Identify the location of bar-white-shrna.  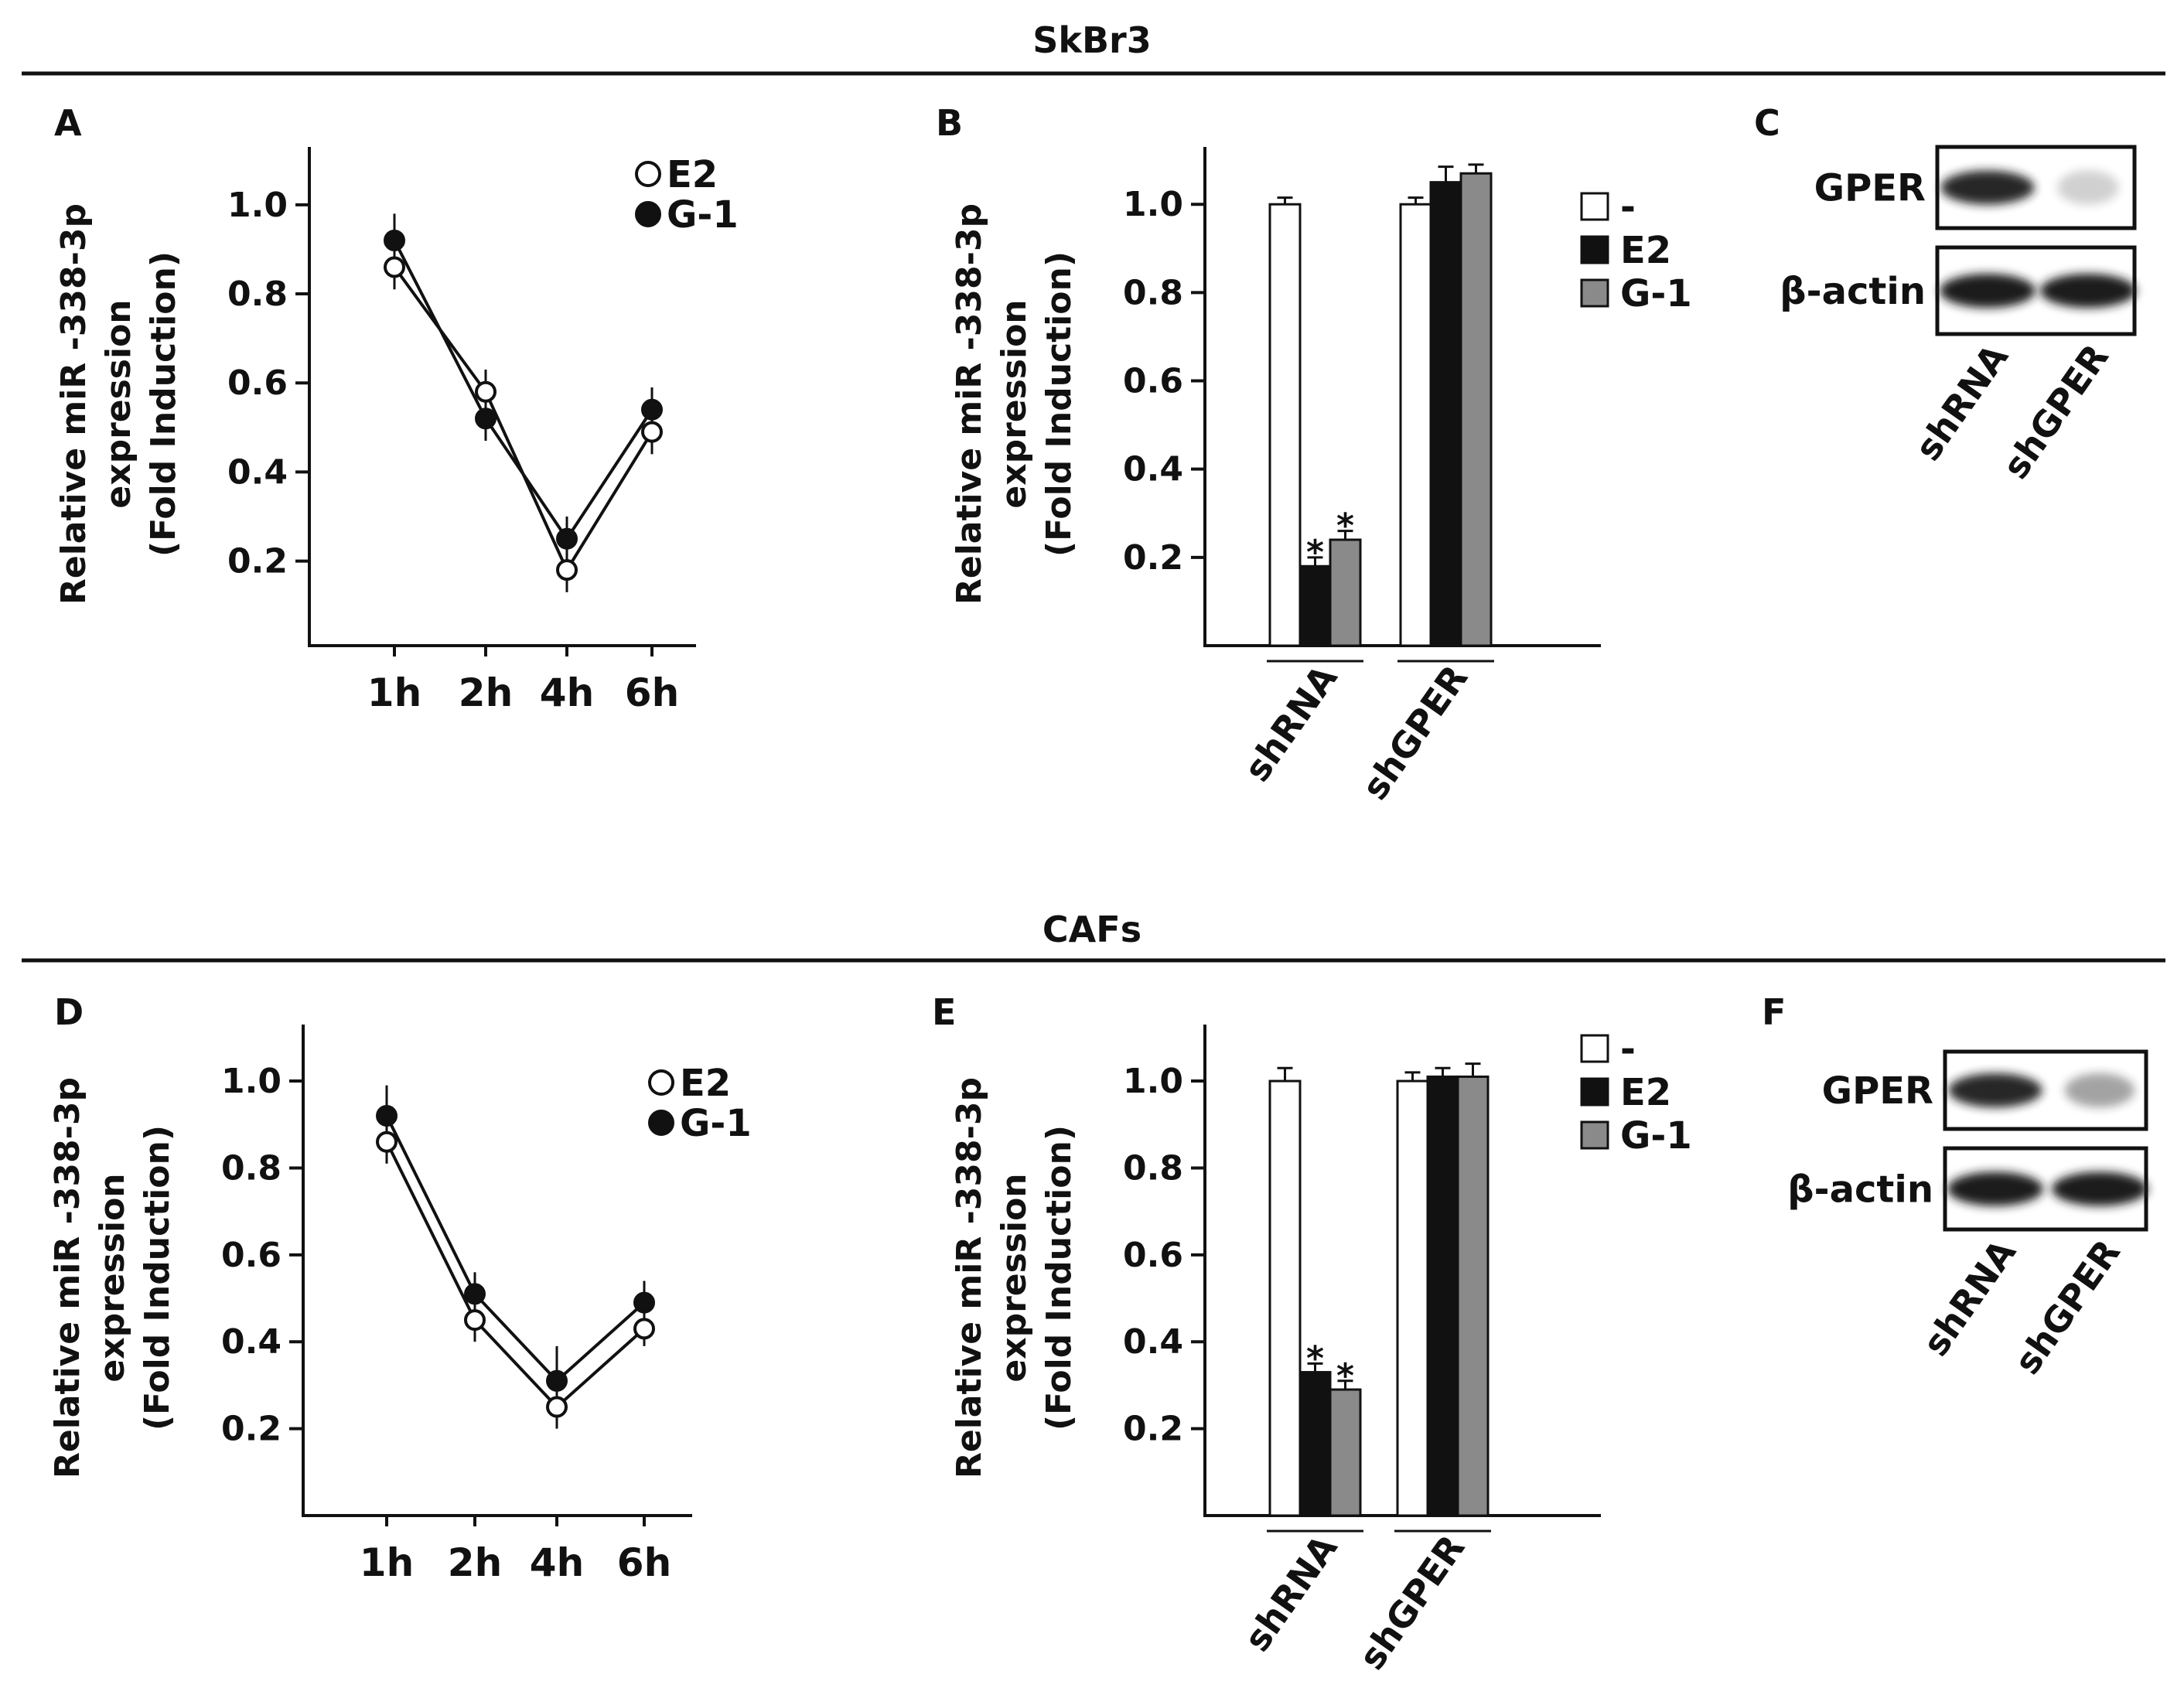
(1285, 425).